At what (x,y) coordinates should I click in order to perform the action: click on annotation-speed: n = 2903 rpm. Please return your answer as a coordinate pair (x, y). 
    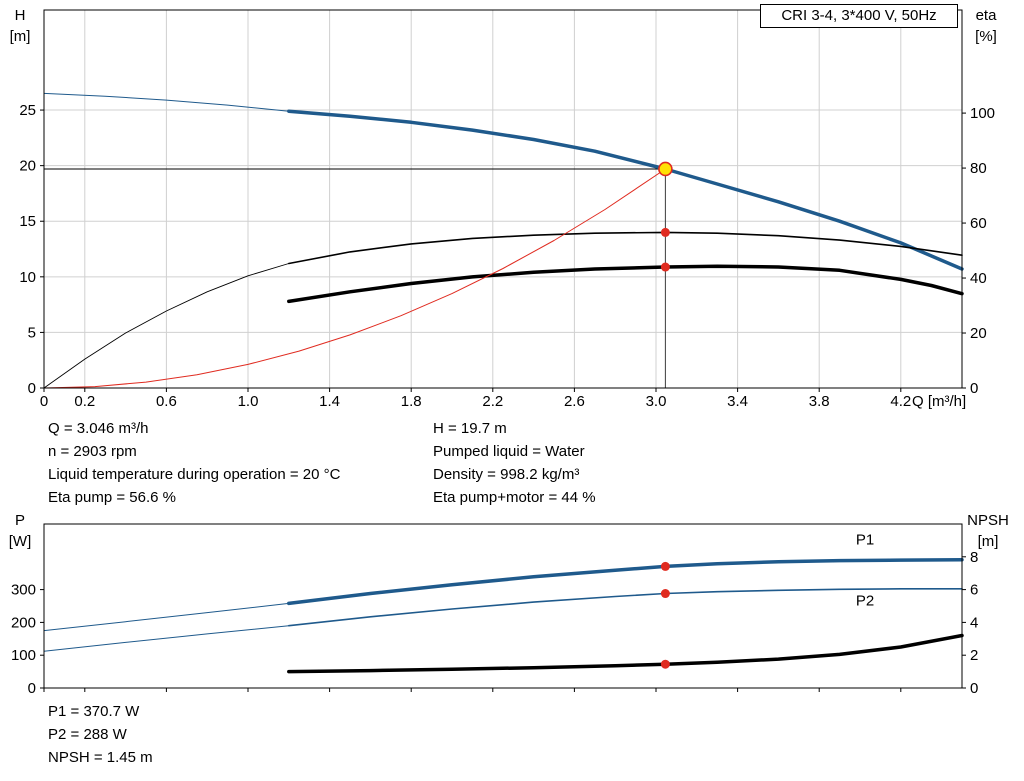
    Looking at the image, I should click on (92, 451).